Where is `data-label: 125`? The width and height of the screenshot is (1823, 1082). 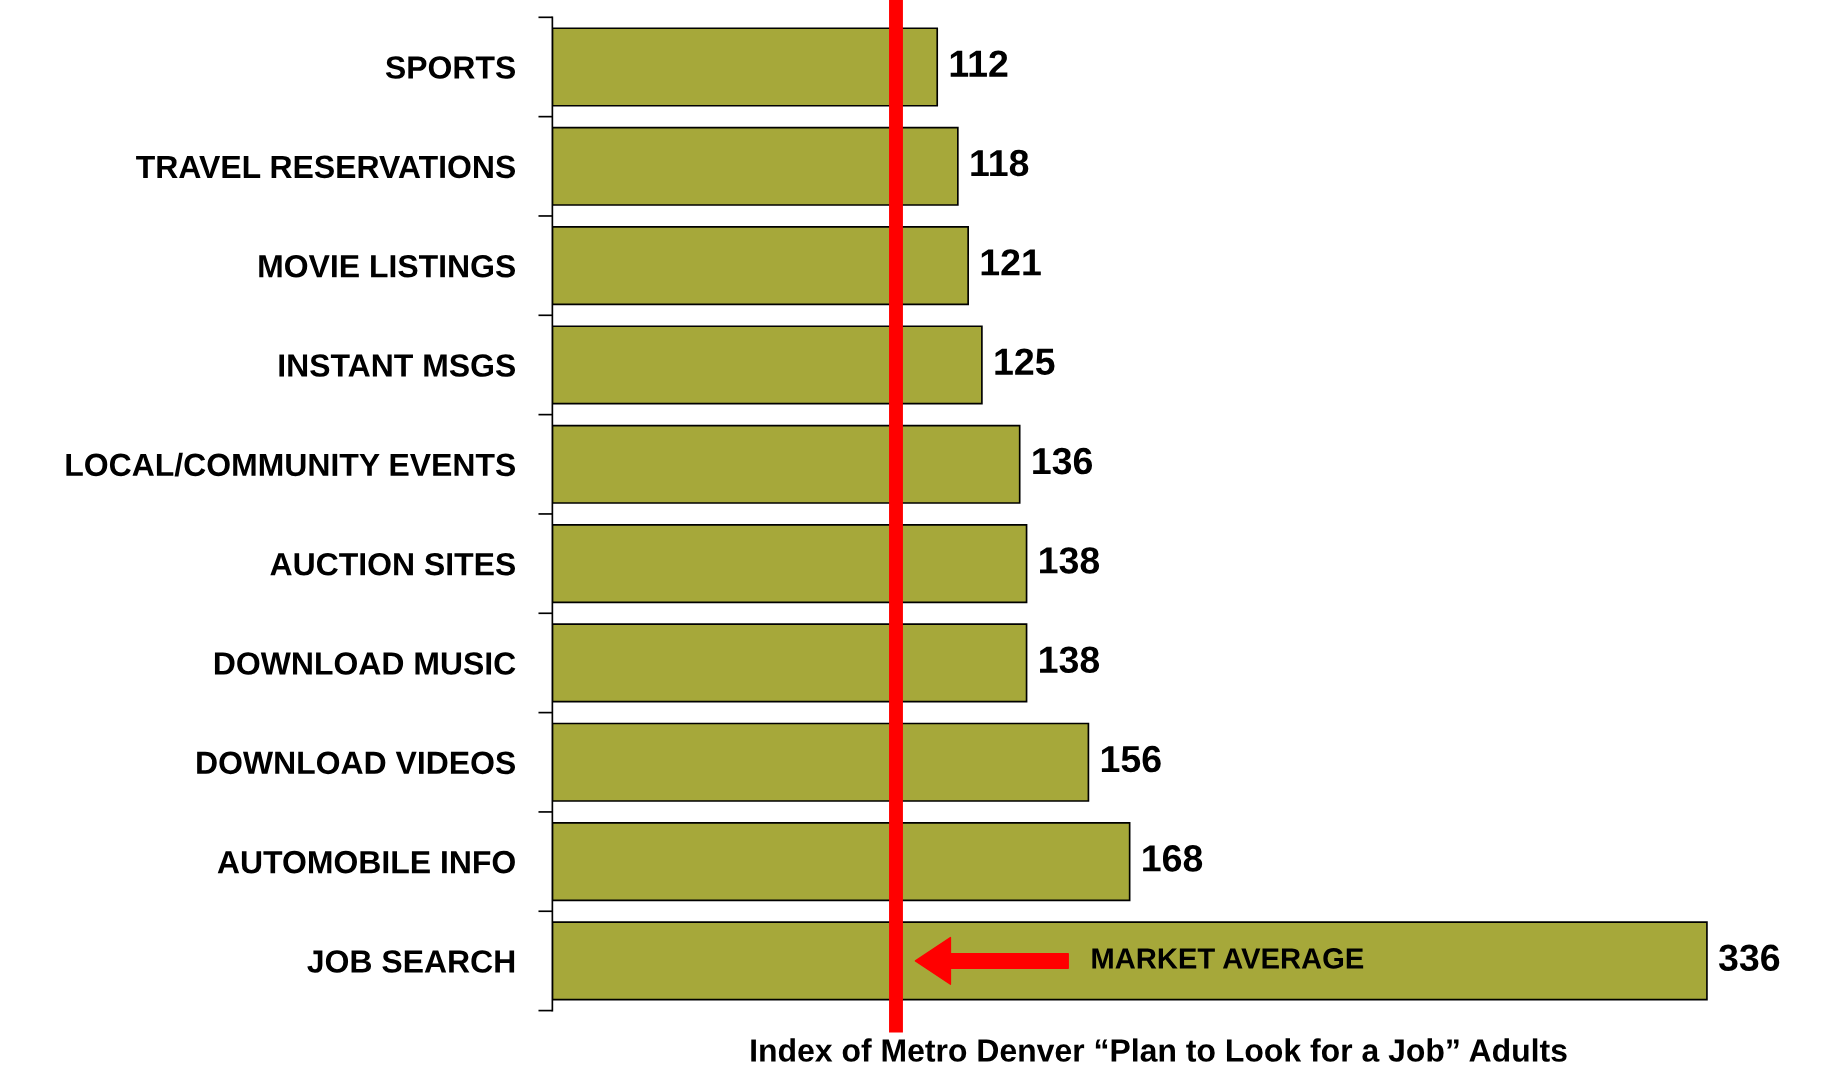 data-label: 125 is located at coordinates (1025, 362).